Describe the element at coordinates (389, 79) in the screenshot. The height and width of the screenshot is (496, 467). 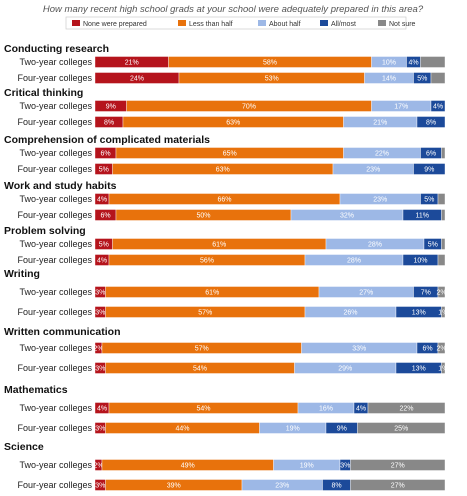
I see `value-label: 14%` at that location.